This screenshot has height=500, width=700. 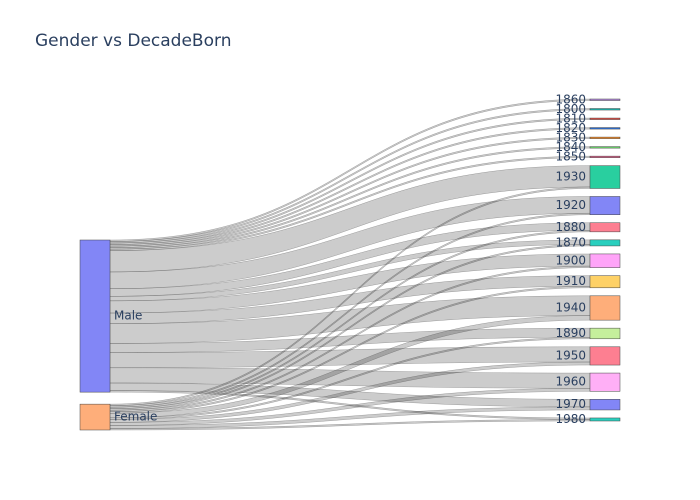 What do you see at coordinates (95, 417) in the screenshot?
I see `node-female` at bounding box center [95, 417].